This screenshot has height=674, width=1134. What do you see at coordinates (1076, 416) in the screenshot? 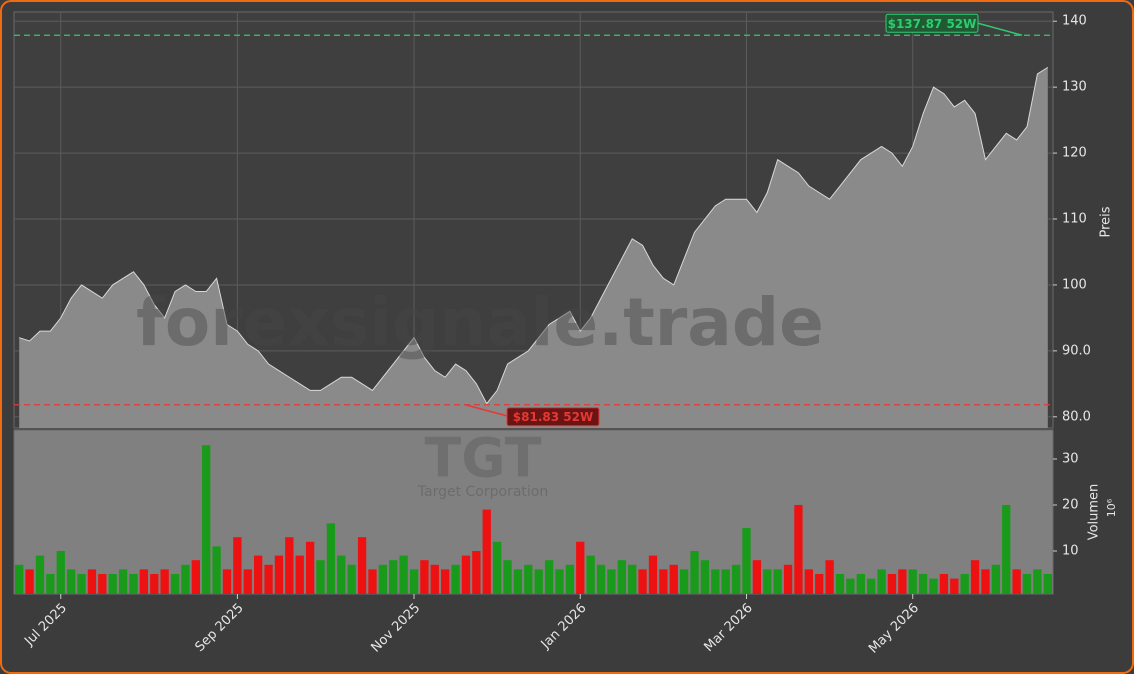
I see `y-tick-label: 80.0` at bounding box center [1076, 416].